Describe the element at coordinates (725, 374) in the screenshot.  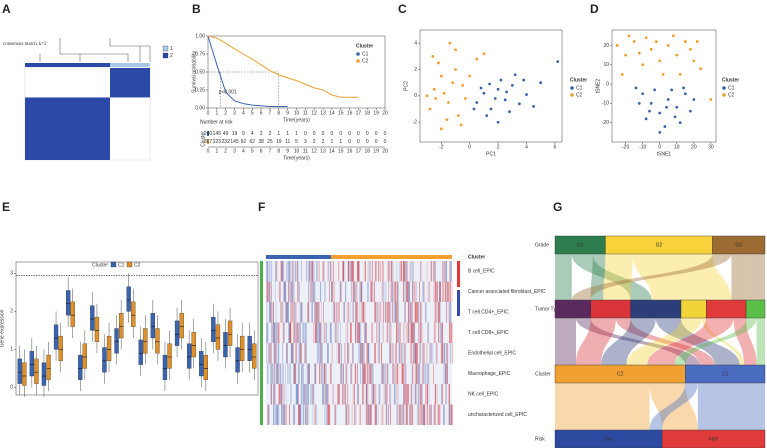
I see `node` at that location.